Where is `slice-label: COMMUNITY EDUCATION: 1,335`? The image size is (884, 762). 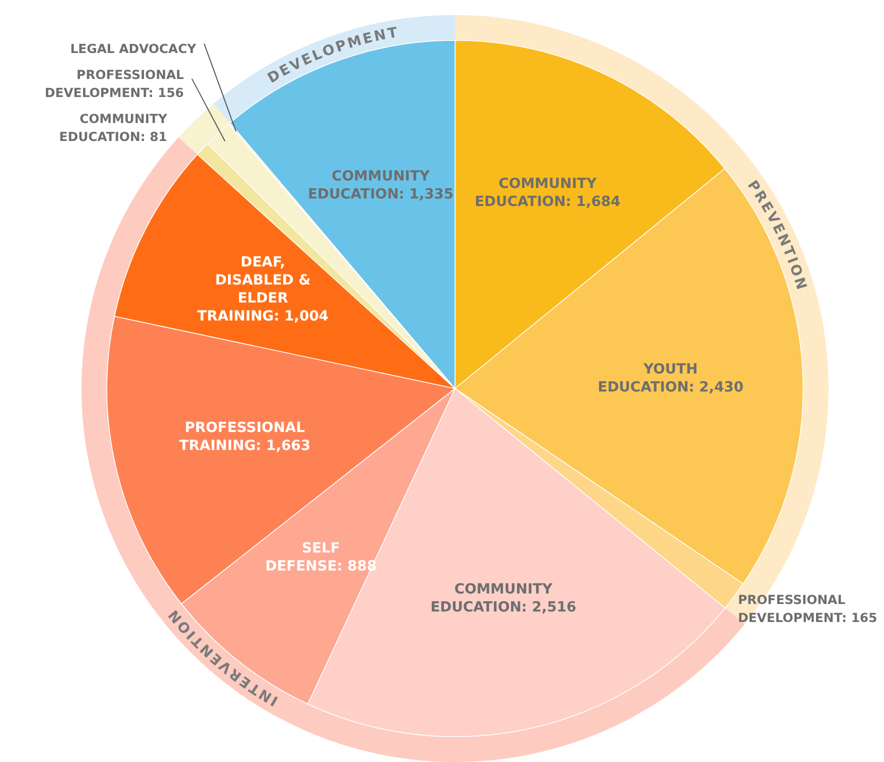 slice-label: COMMUNITY EDUCATION: 1,335 is located at coordinates (381, 185).